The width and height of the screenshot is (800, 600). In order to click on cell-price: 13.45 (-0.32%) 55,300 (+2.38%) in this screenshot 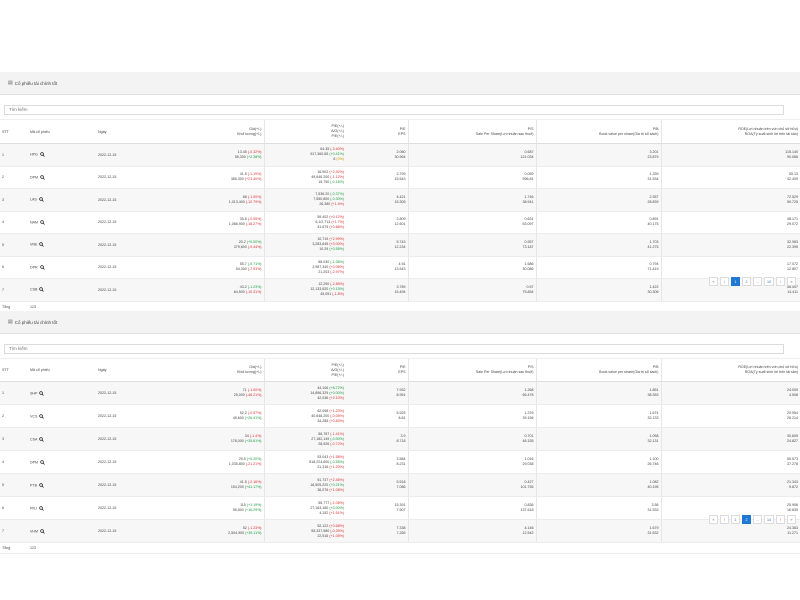, I will do `click(224, 155)`.